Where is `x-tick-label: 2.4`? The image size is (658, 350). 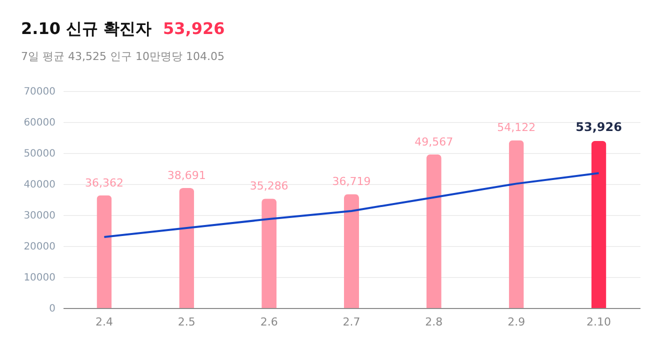
x-tick-label: 2.4 is located at coordinates (104, 322).